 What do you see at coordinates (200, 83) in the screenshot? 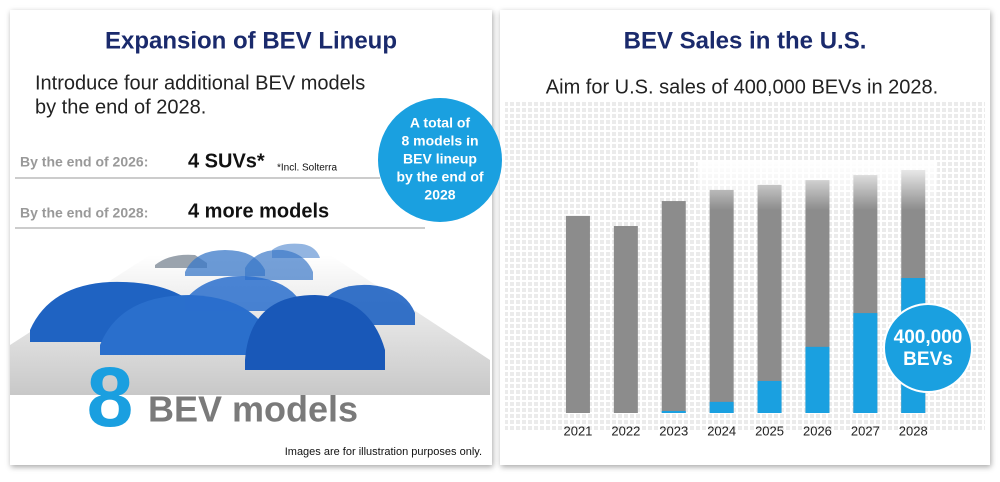
I see `intro-line: Introduce four additional BEV models` at bounding box center [200, 83].